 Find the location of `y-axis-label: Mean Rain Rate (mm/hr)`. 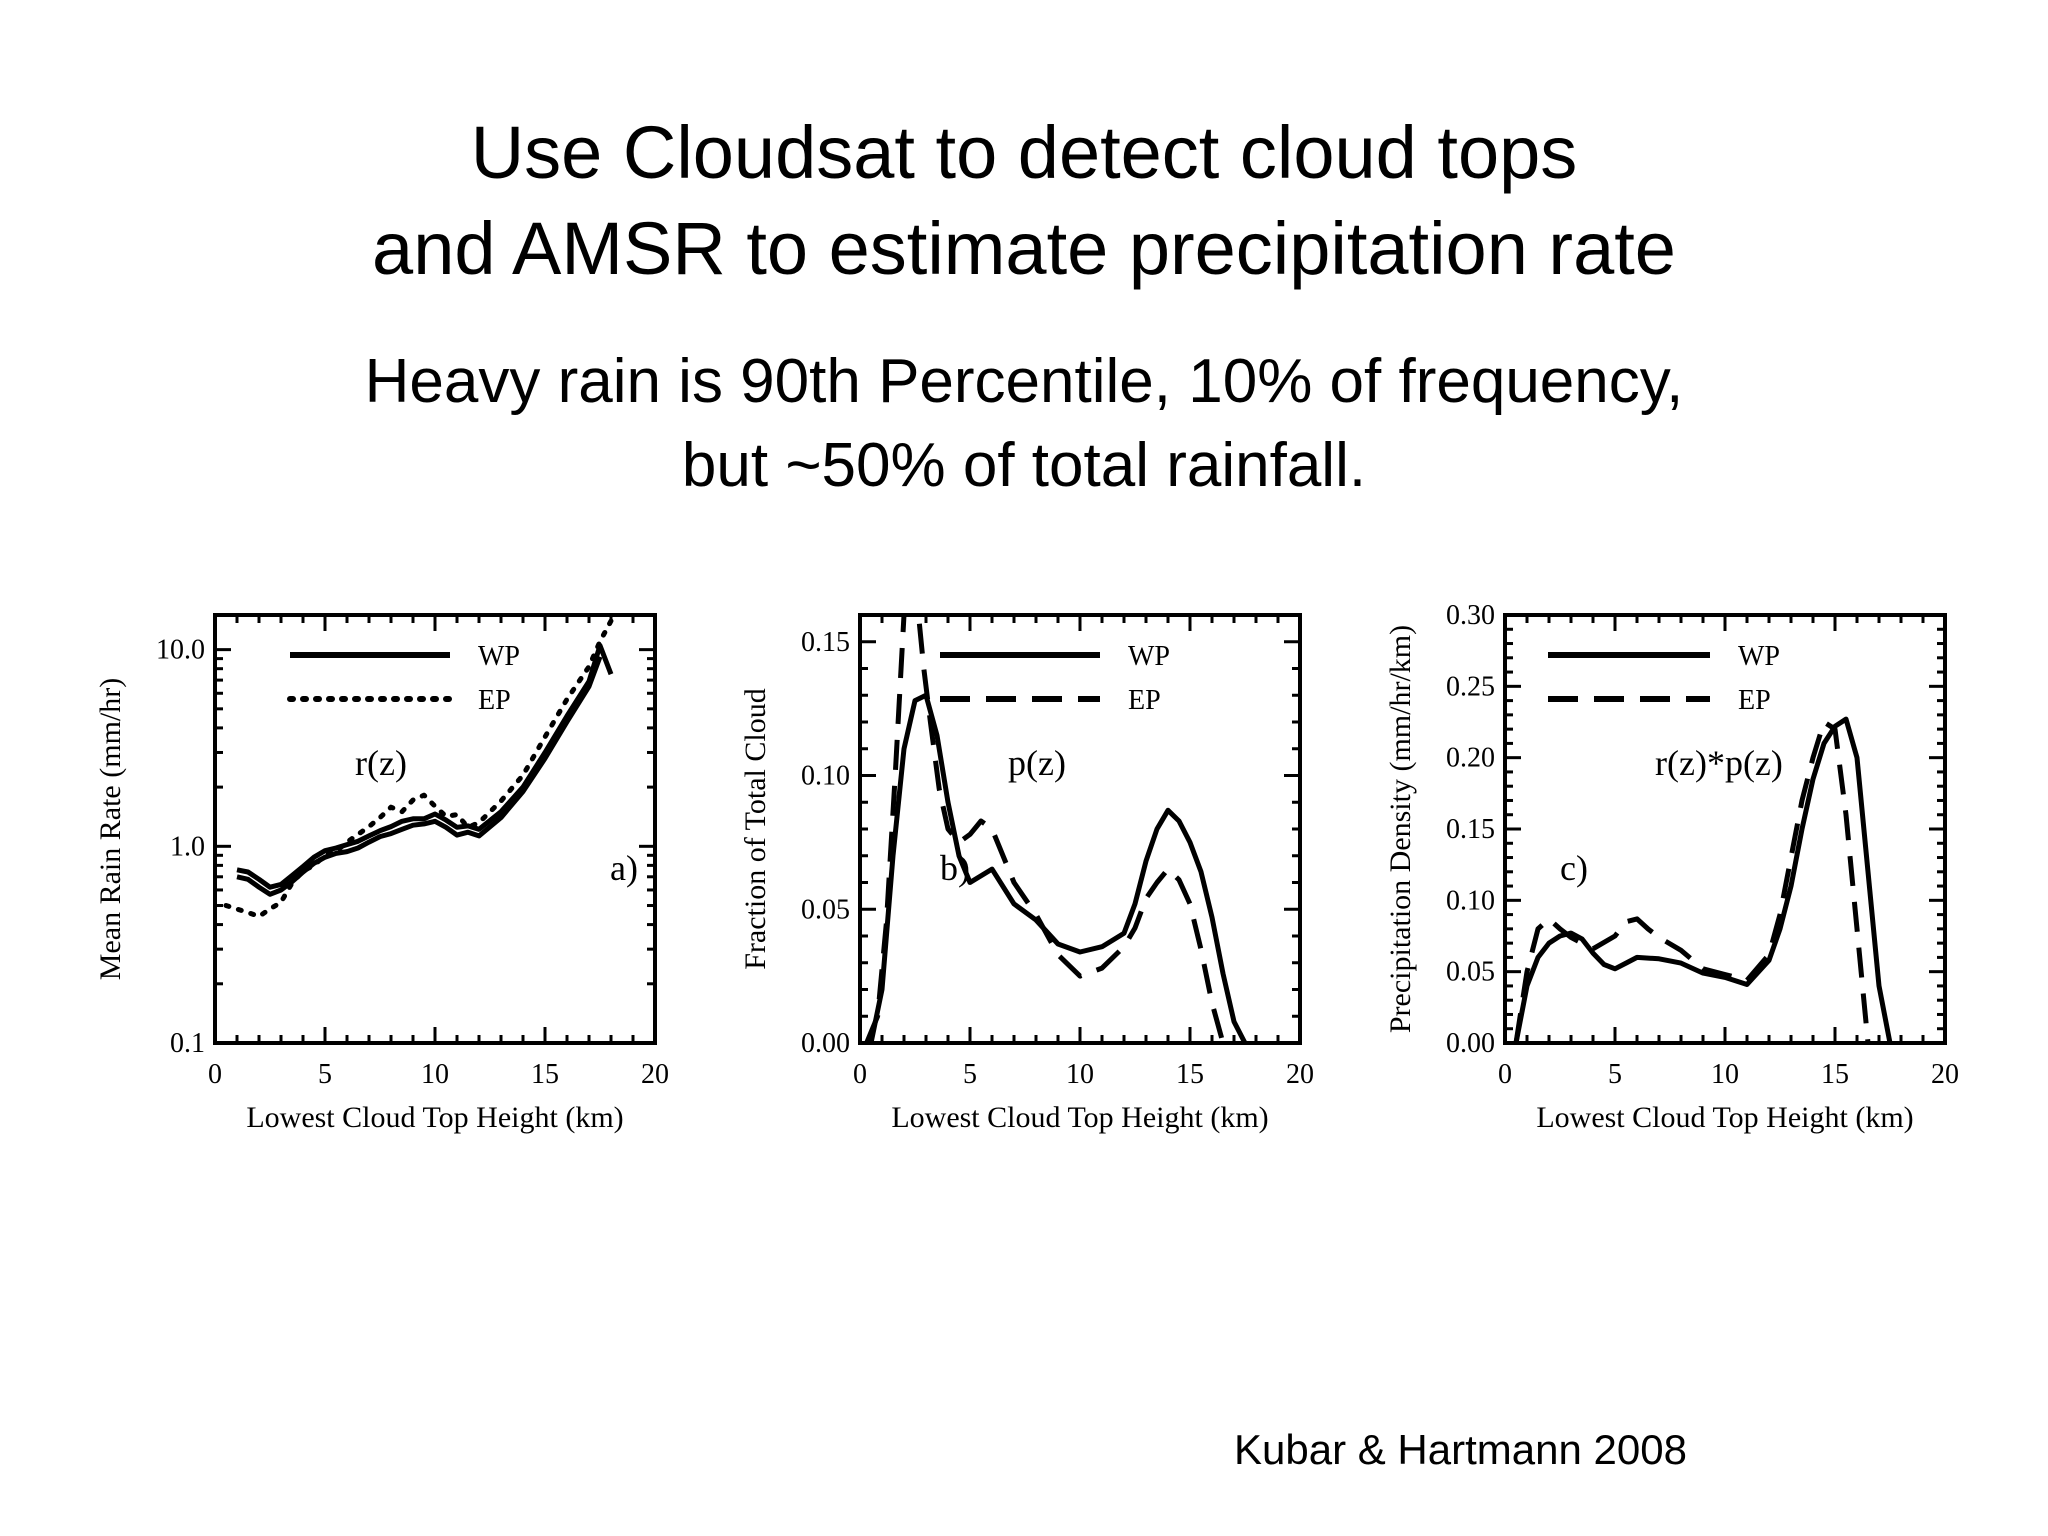

y-axis-label: Mean Rain Rate (mm/hr) is located at coordinates (110, 829).